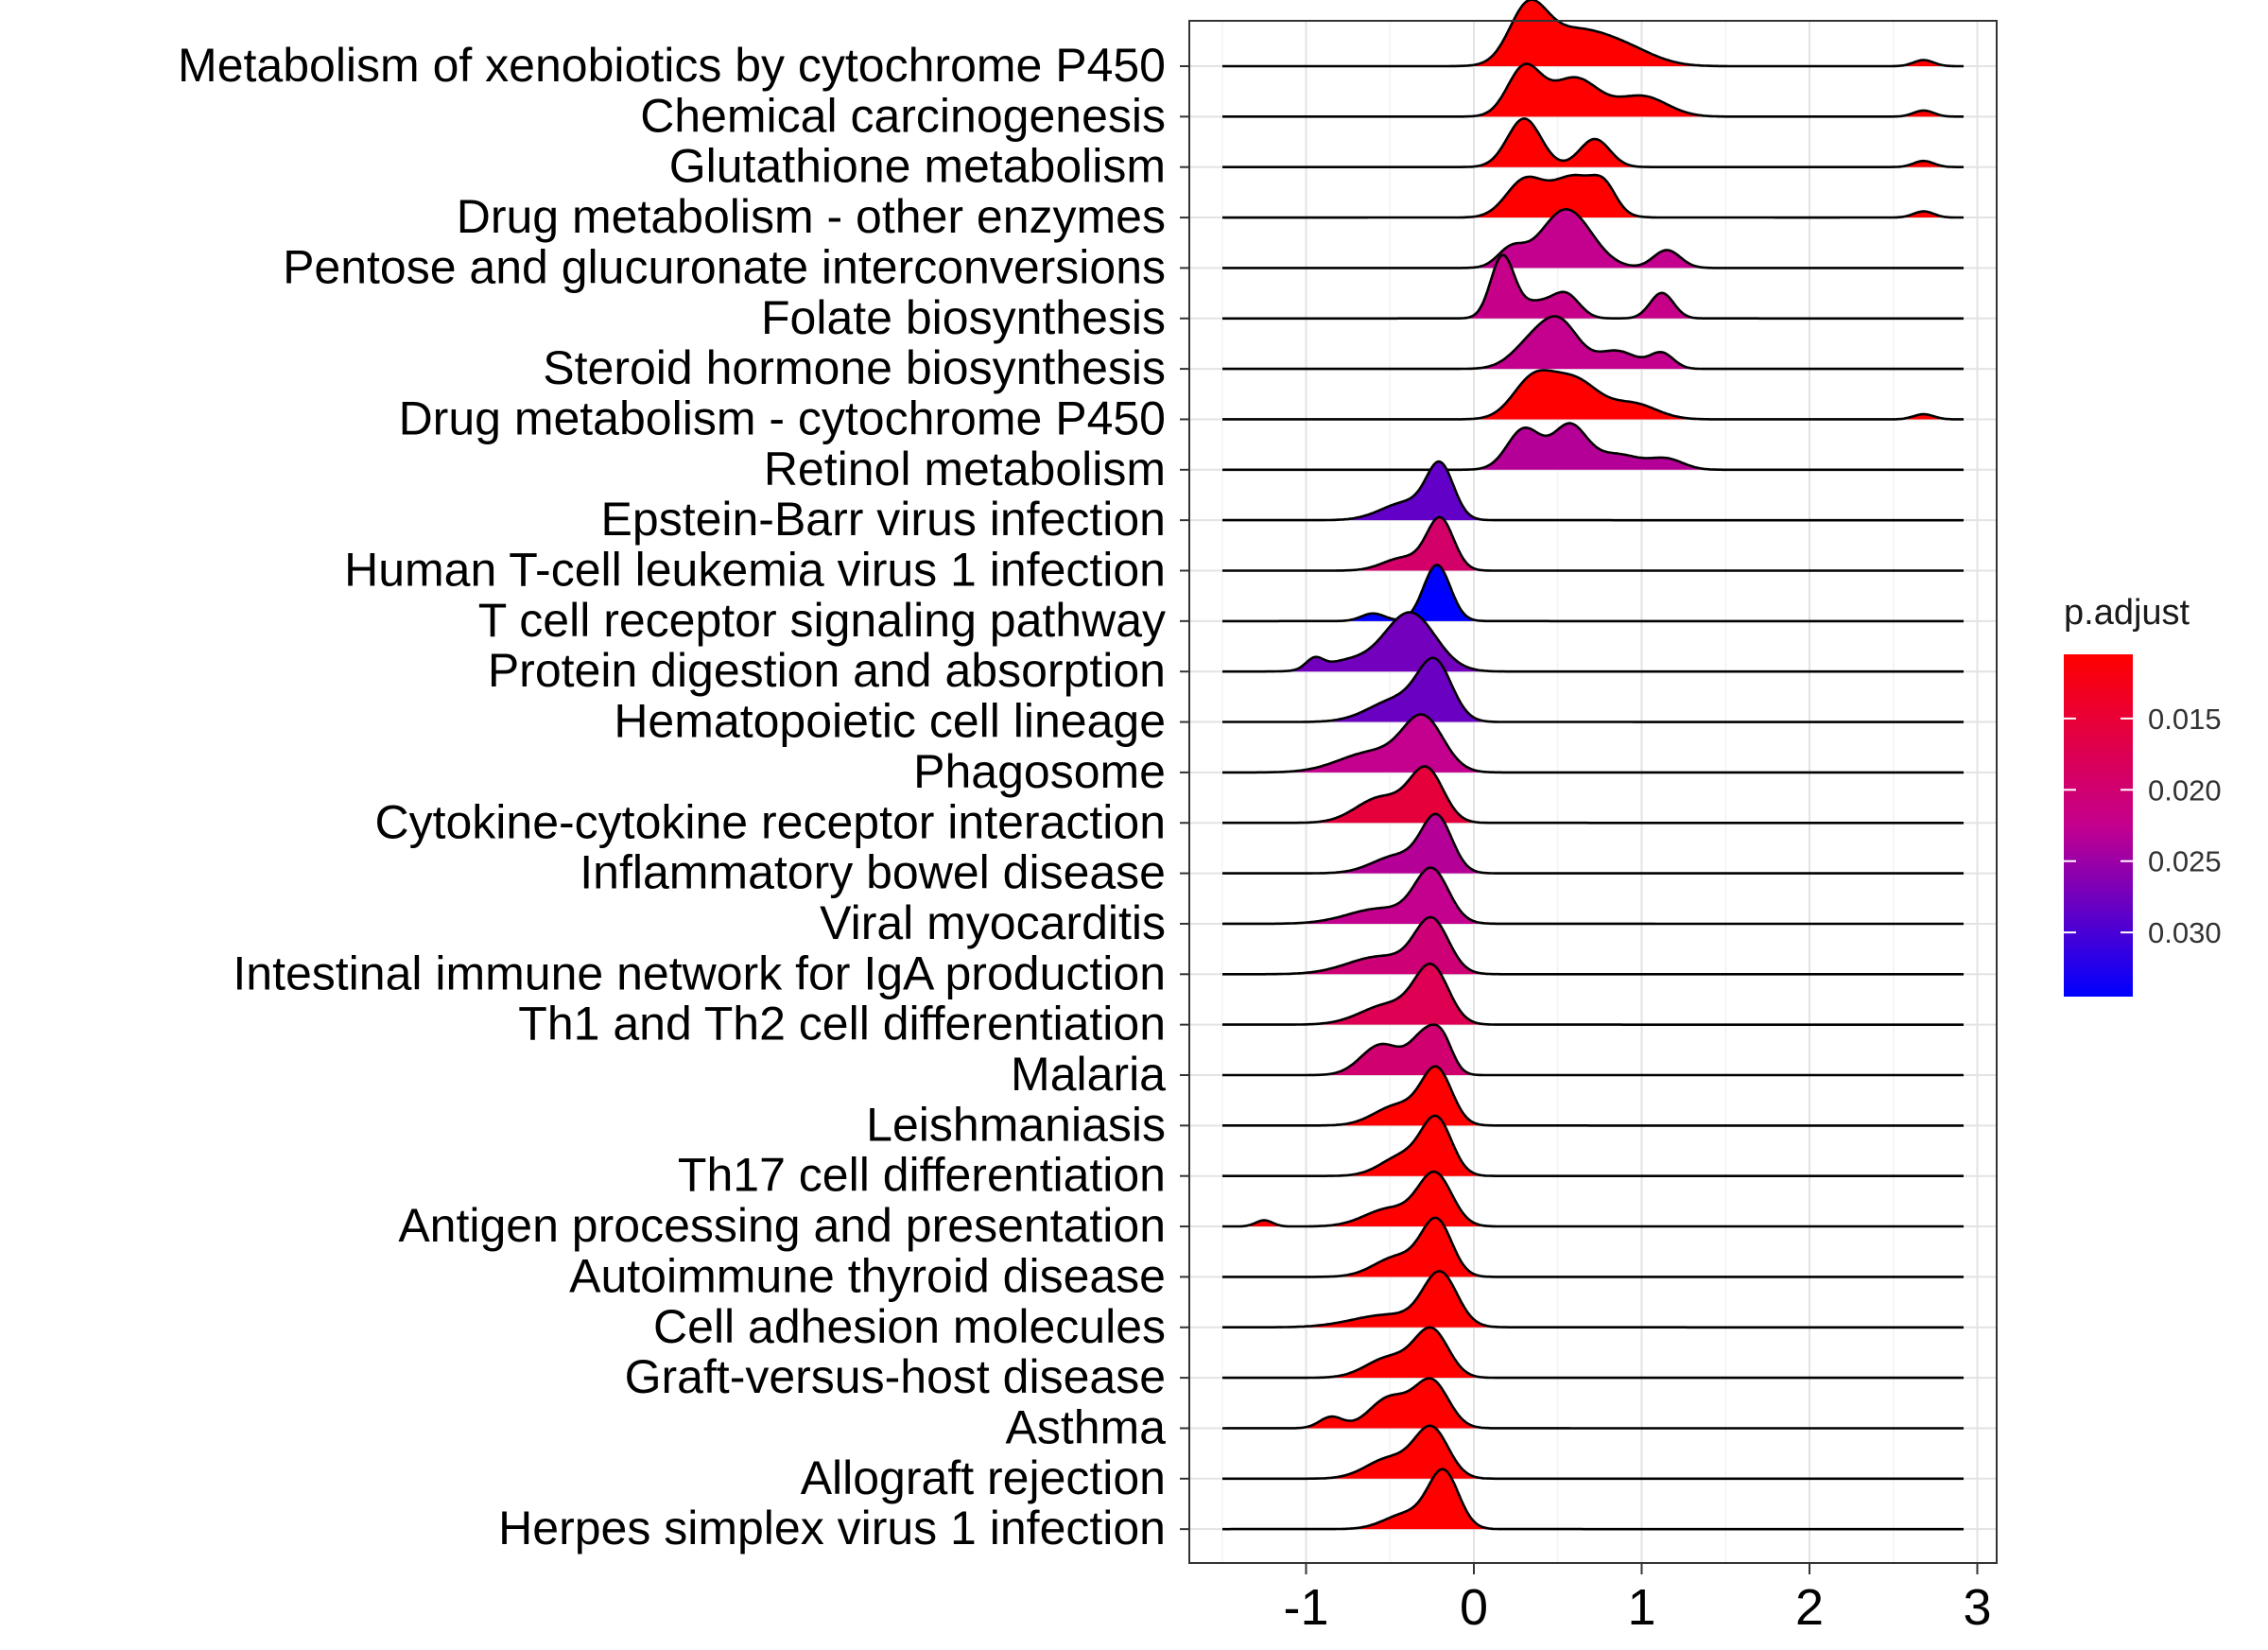  Describe the element at coordinates (964, 317) in the screenshot. I see `y-tick-label: Folate biosynthesis` at that location.